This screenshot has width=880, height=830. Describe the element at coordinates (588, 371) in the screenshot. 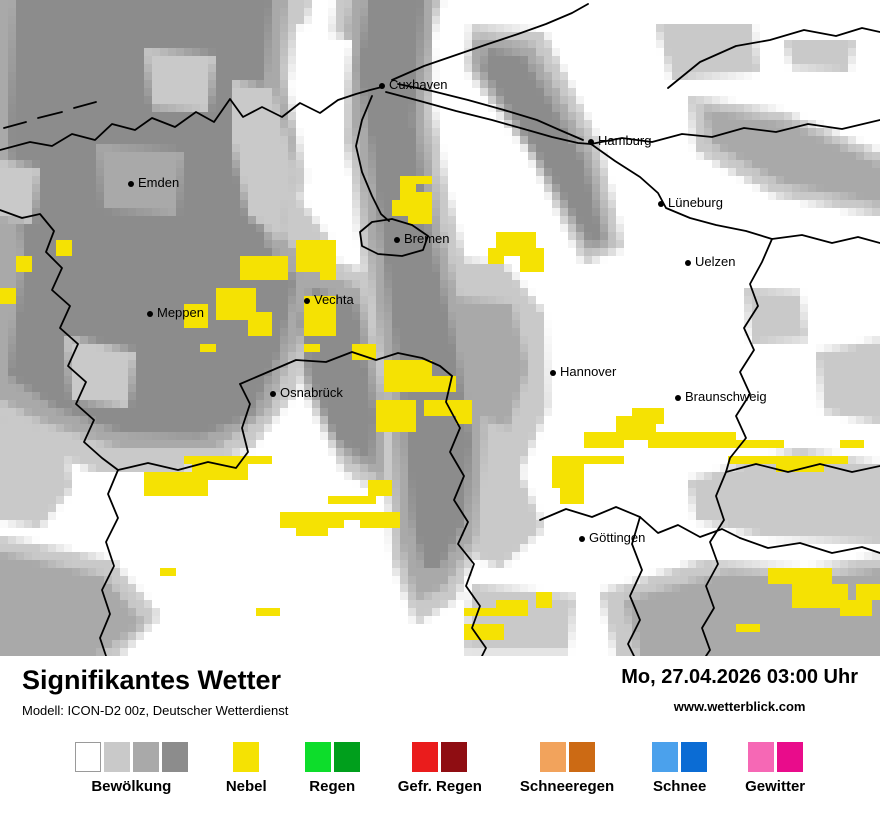

I see `city-label: Hannover` at that location.